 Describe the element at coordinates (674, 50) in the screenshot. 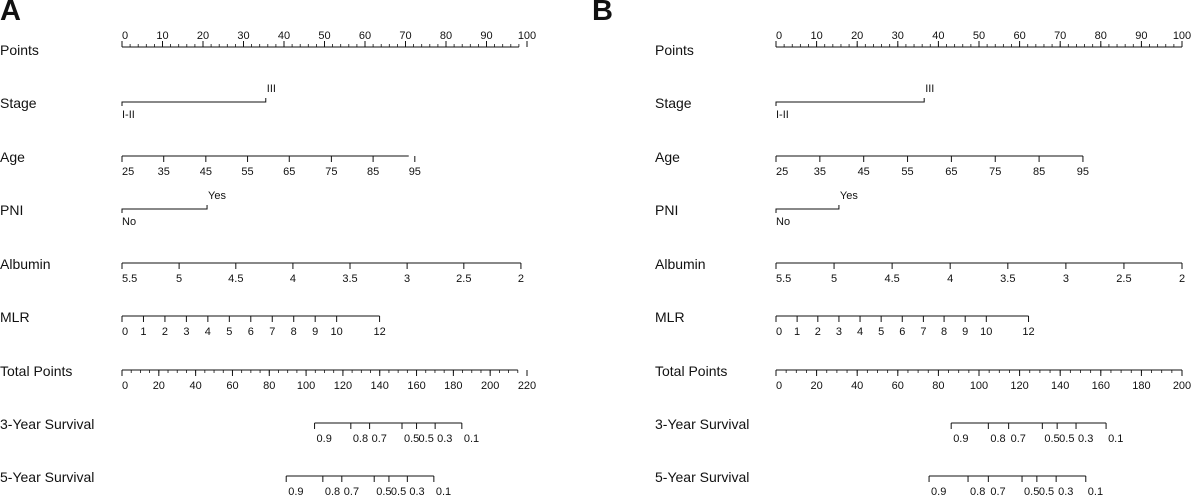

I see `row-label: Points` at that location.